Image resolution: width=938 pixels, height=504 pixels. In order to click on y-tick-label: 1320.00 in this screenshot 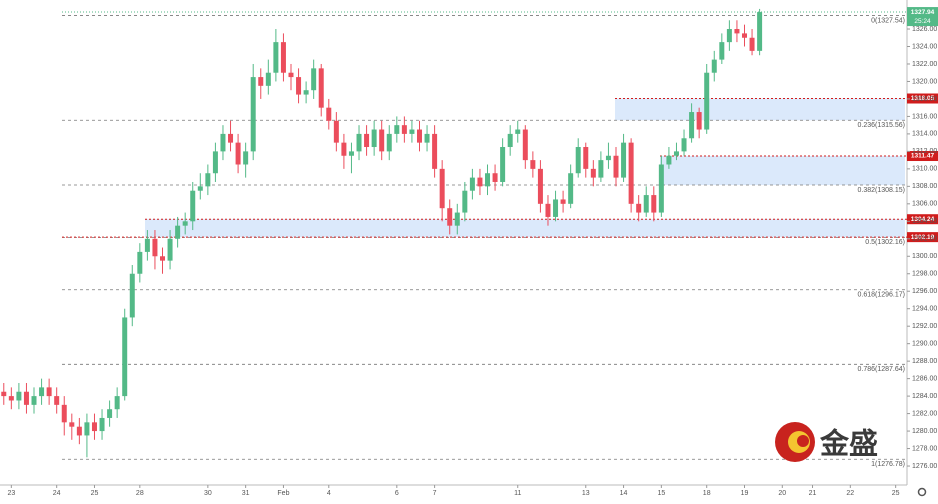, I will do `click(924, 81)`.